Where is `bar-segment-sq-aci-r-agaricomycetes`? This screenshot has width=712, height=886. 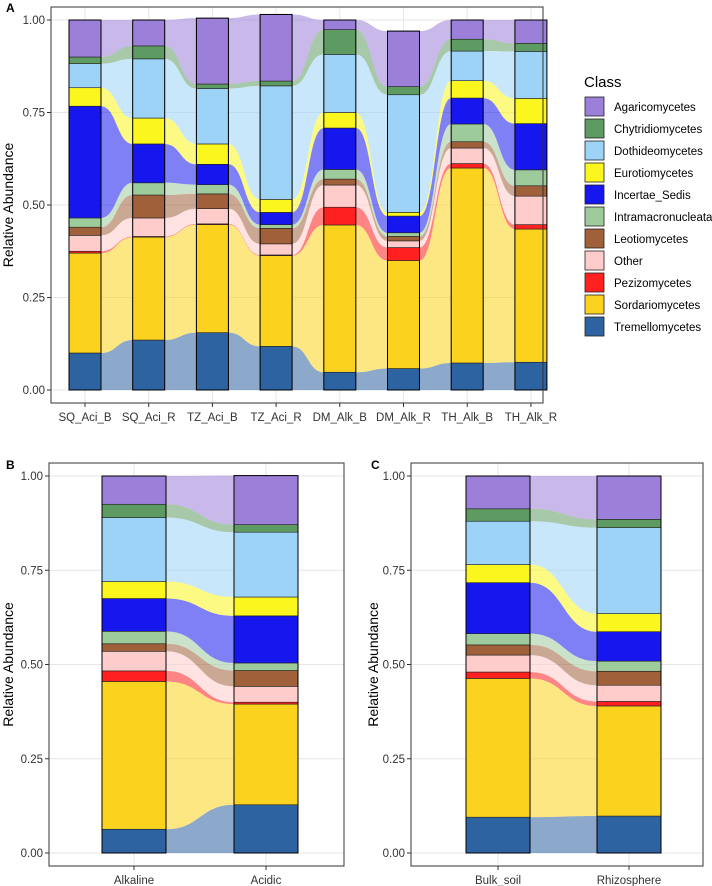 bar-segment-sq-aci-r-agaricomycetes is located at coordinates (148, 33).